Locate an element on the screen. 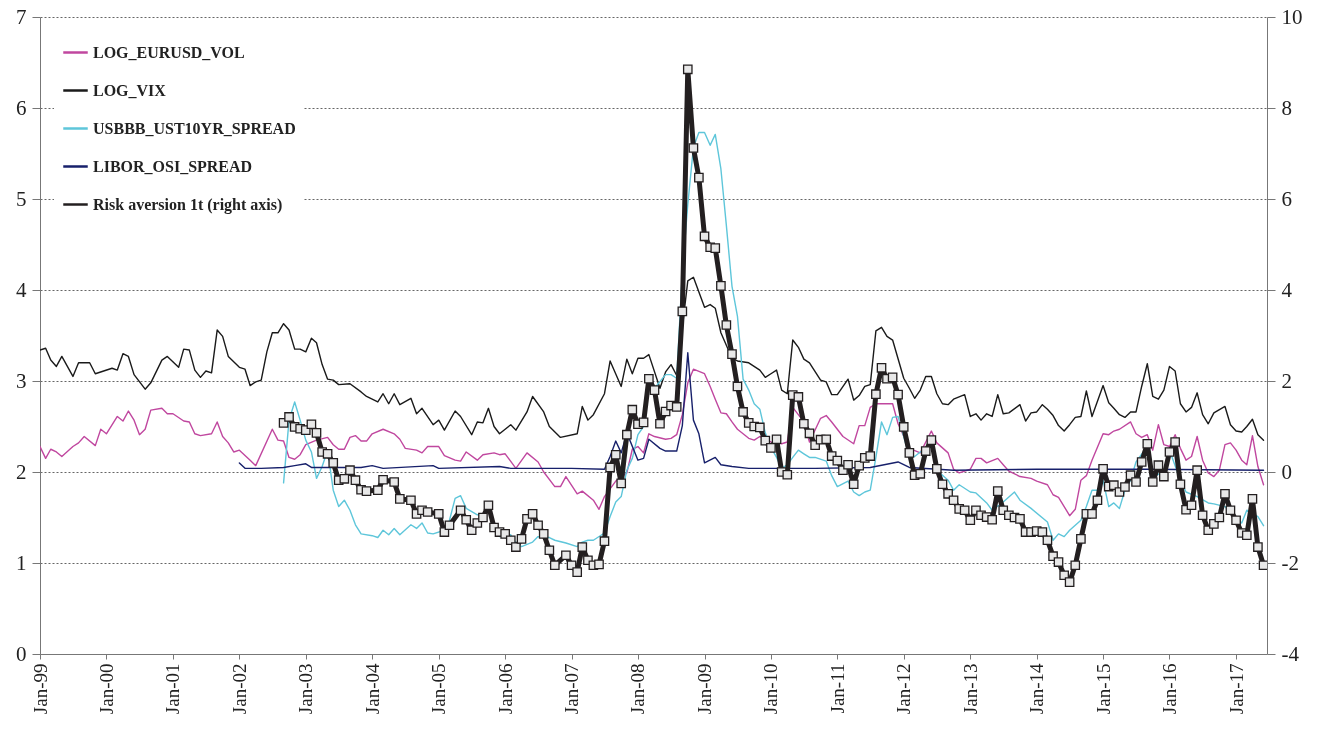 The height and width of the screenshot is (740, 1327). x-tick-label: Jan-01 is located at coordinates (173, 689).